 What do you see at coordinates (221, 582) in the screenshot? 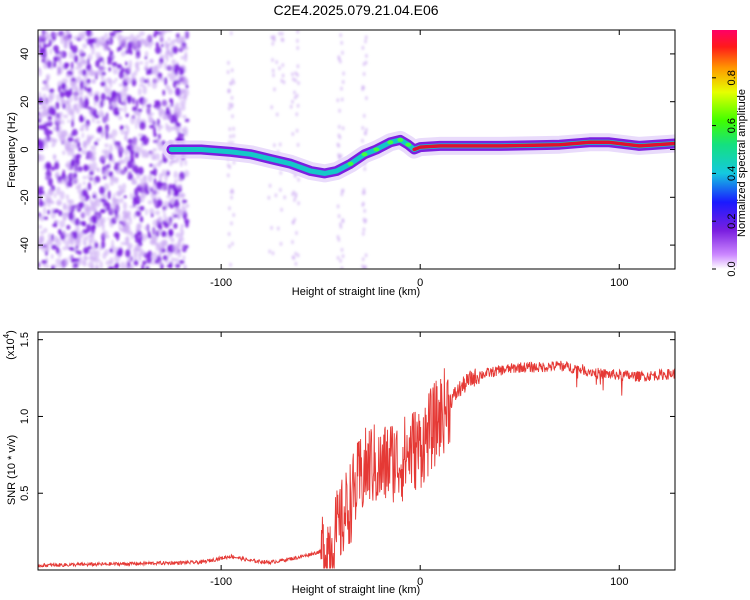
I see `x-tick-label: -100` at bounding box center [221, 582].